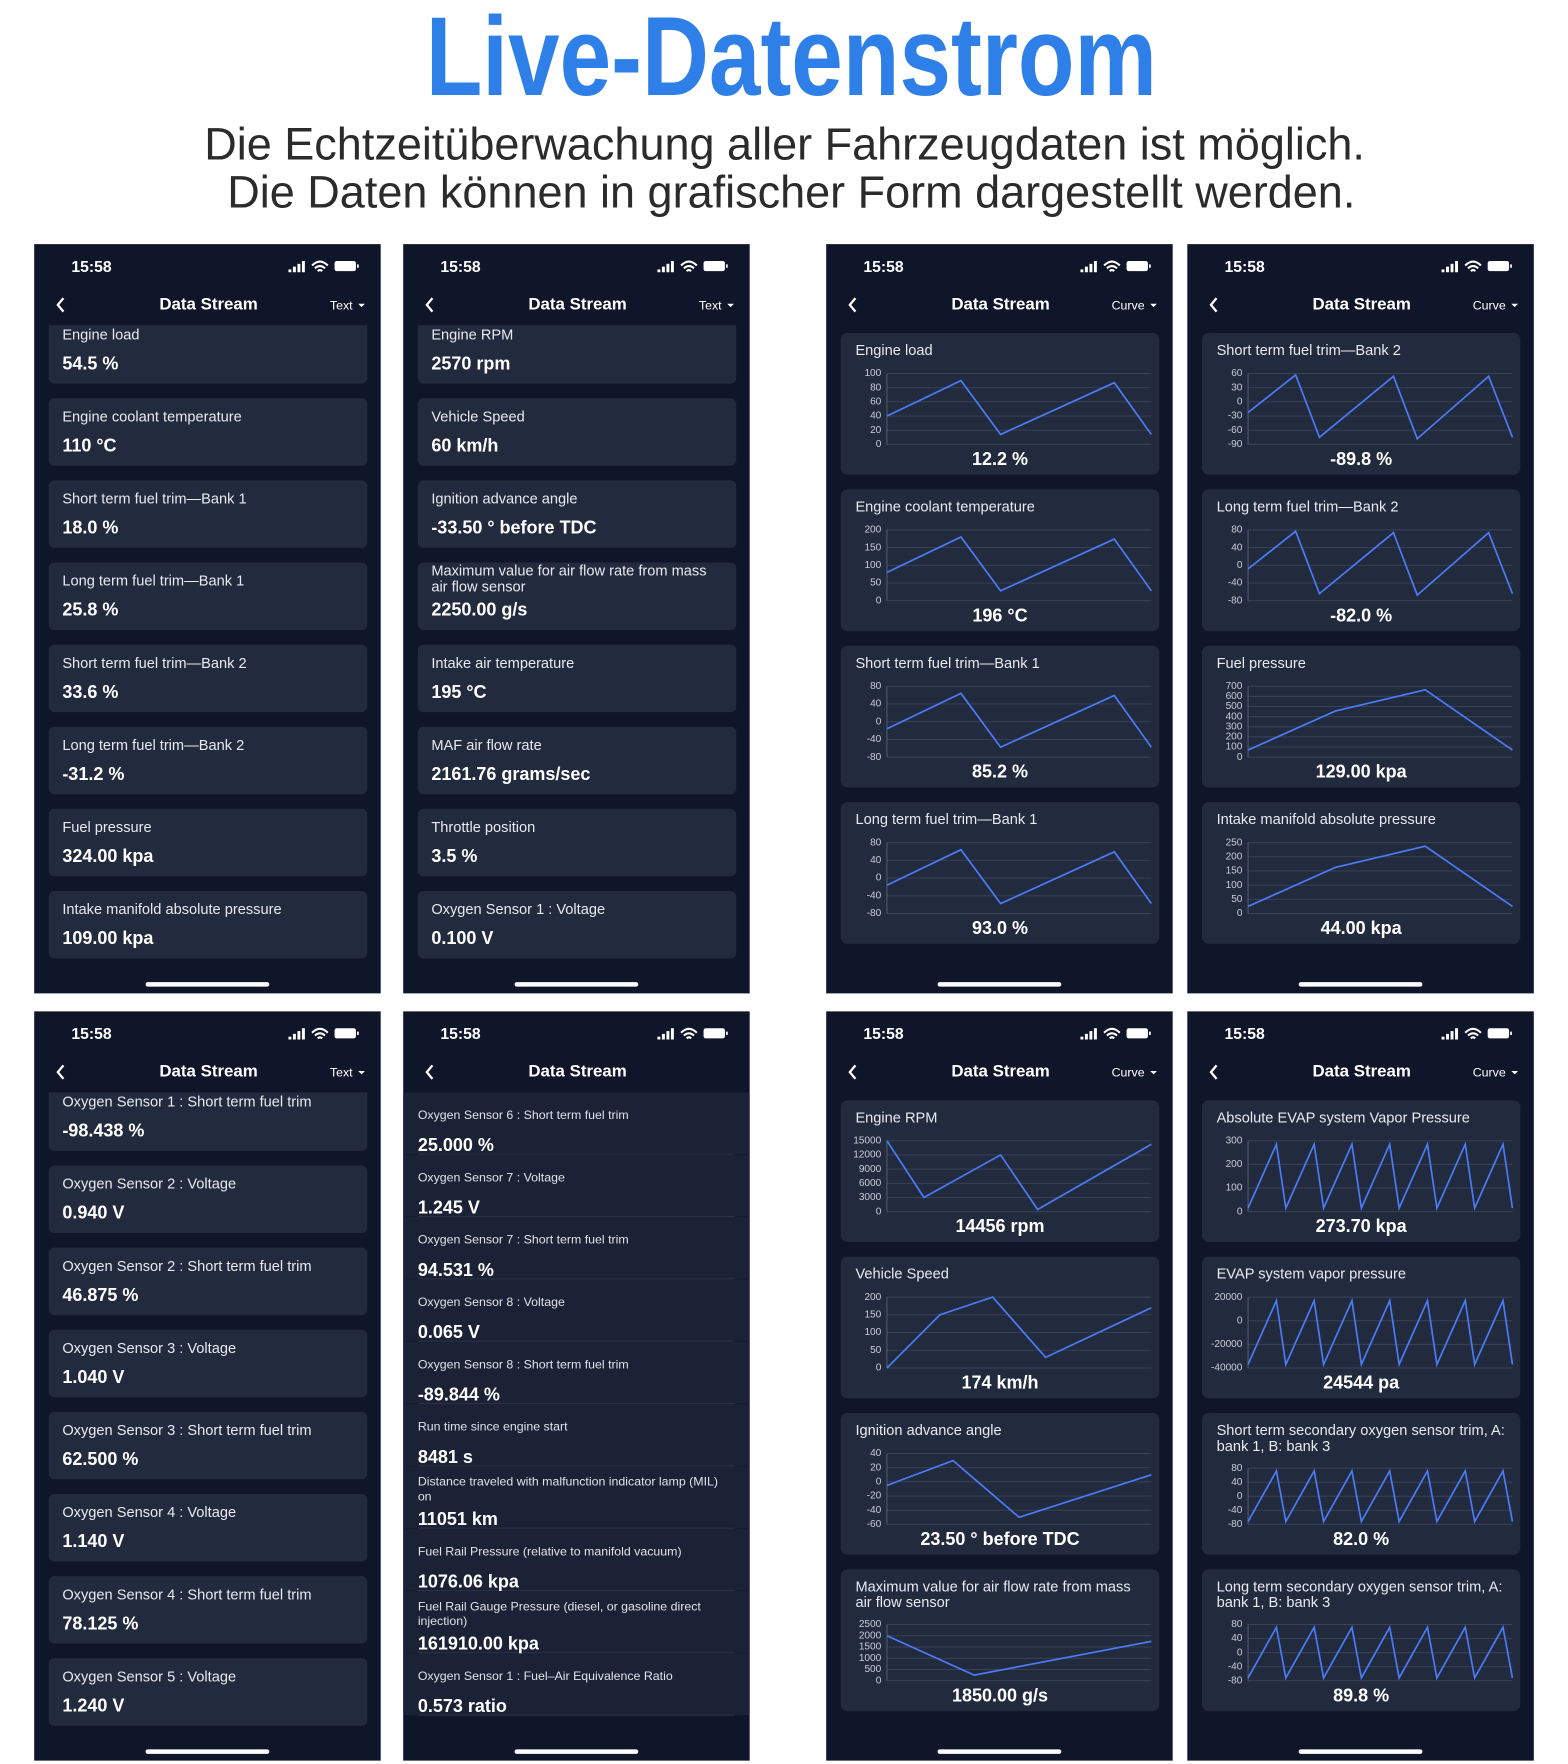  Describe the element at coordinates (1000, 1695) in the screenshot. I see `item-value: 1850.00 g/s` at that location.